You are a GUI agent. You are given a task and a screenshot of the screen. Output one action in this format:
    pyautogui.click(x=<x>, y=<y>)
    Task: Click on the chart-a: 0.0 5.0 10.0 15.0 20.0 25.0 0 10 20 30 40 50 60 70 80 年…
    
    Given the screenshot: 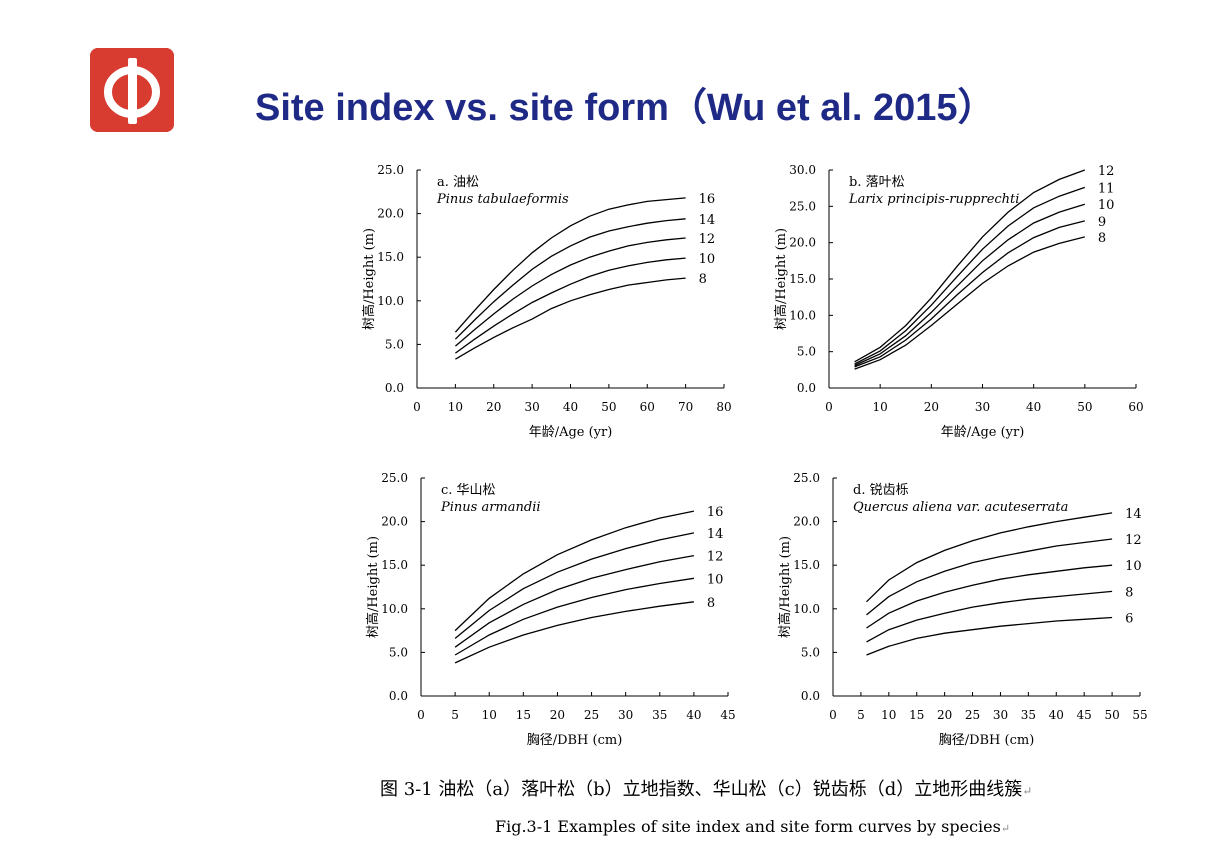 What is the action you would take?
    pyautogui.click(x=546, y=301)
    